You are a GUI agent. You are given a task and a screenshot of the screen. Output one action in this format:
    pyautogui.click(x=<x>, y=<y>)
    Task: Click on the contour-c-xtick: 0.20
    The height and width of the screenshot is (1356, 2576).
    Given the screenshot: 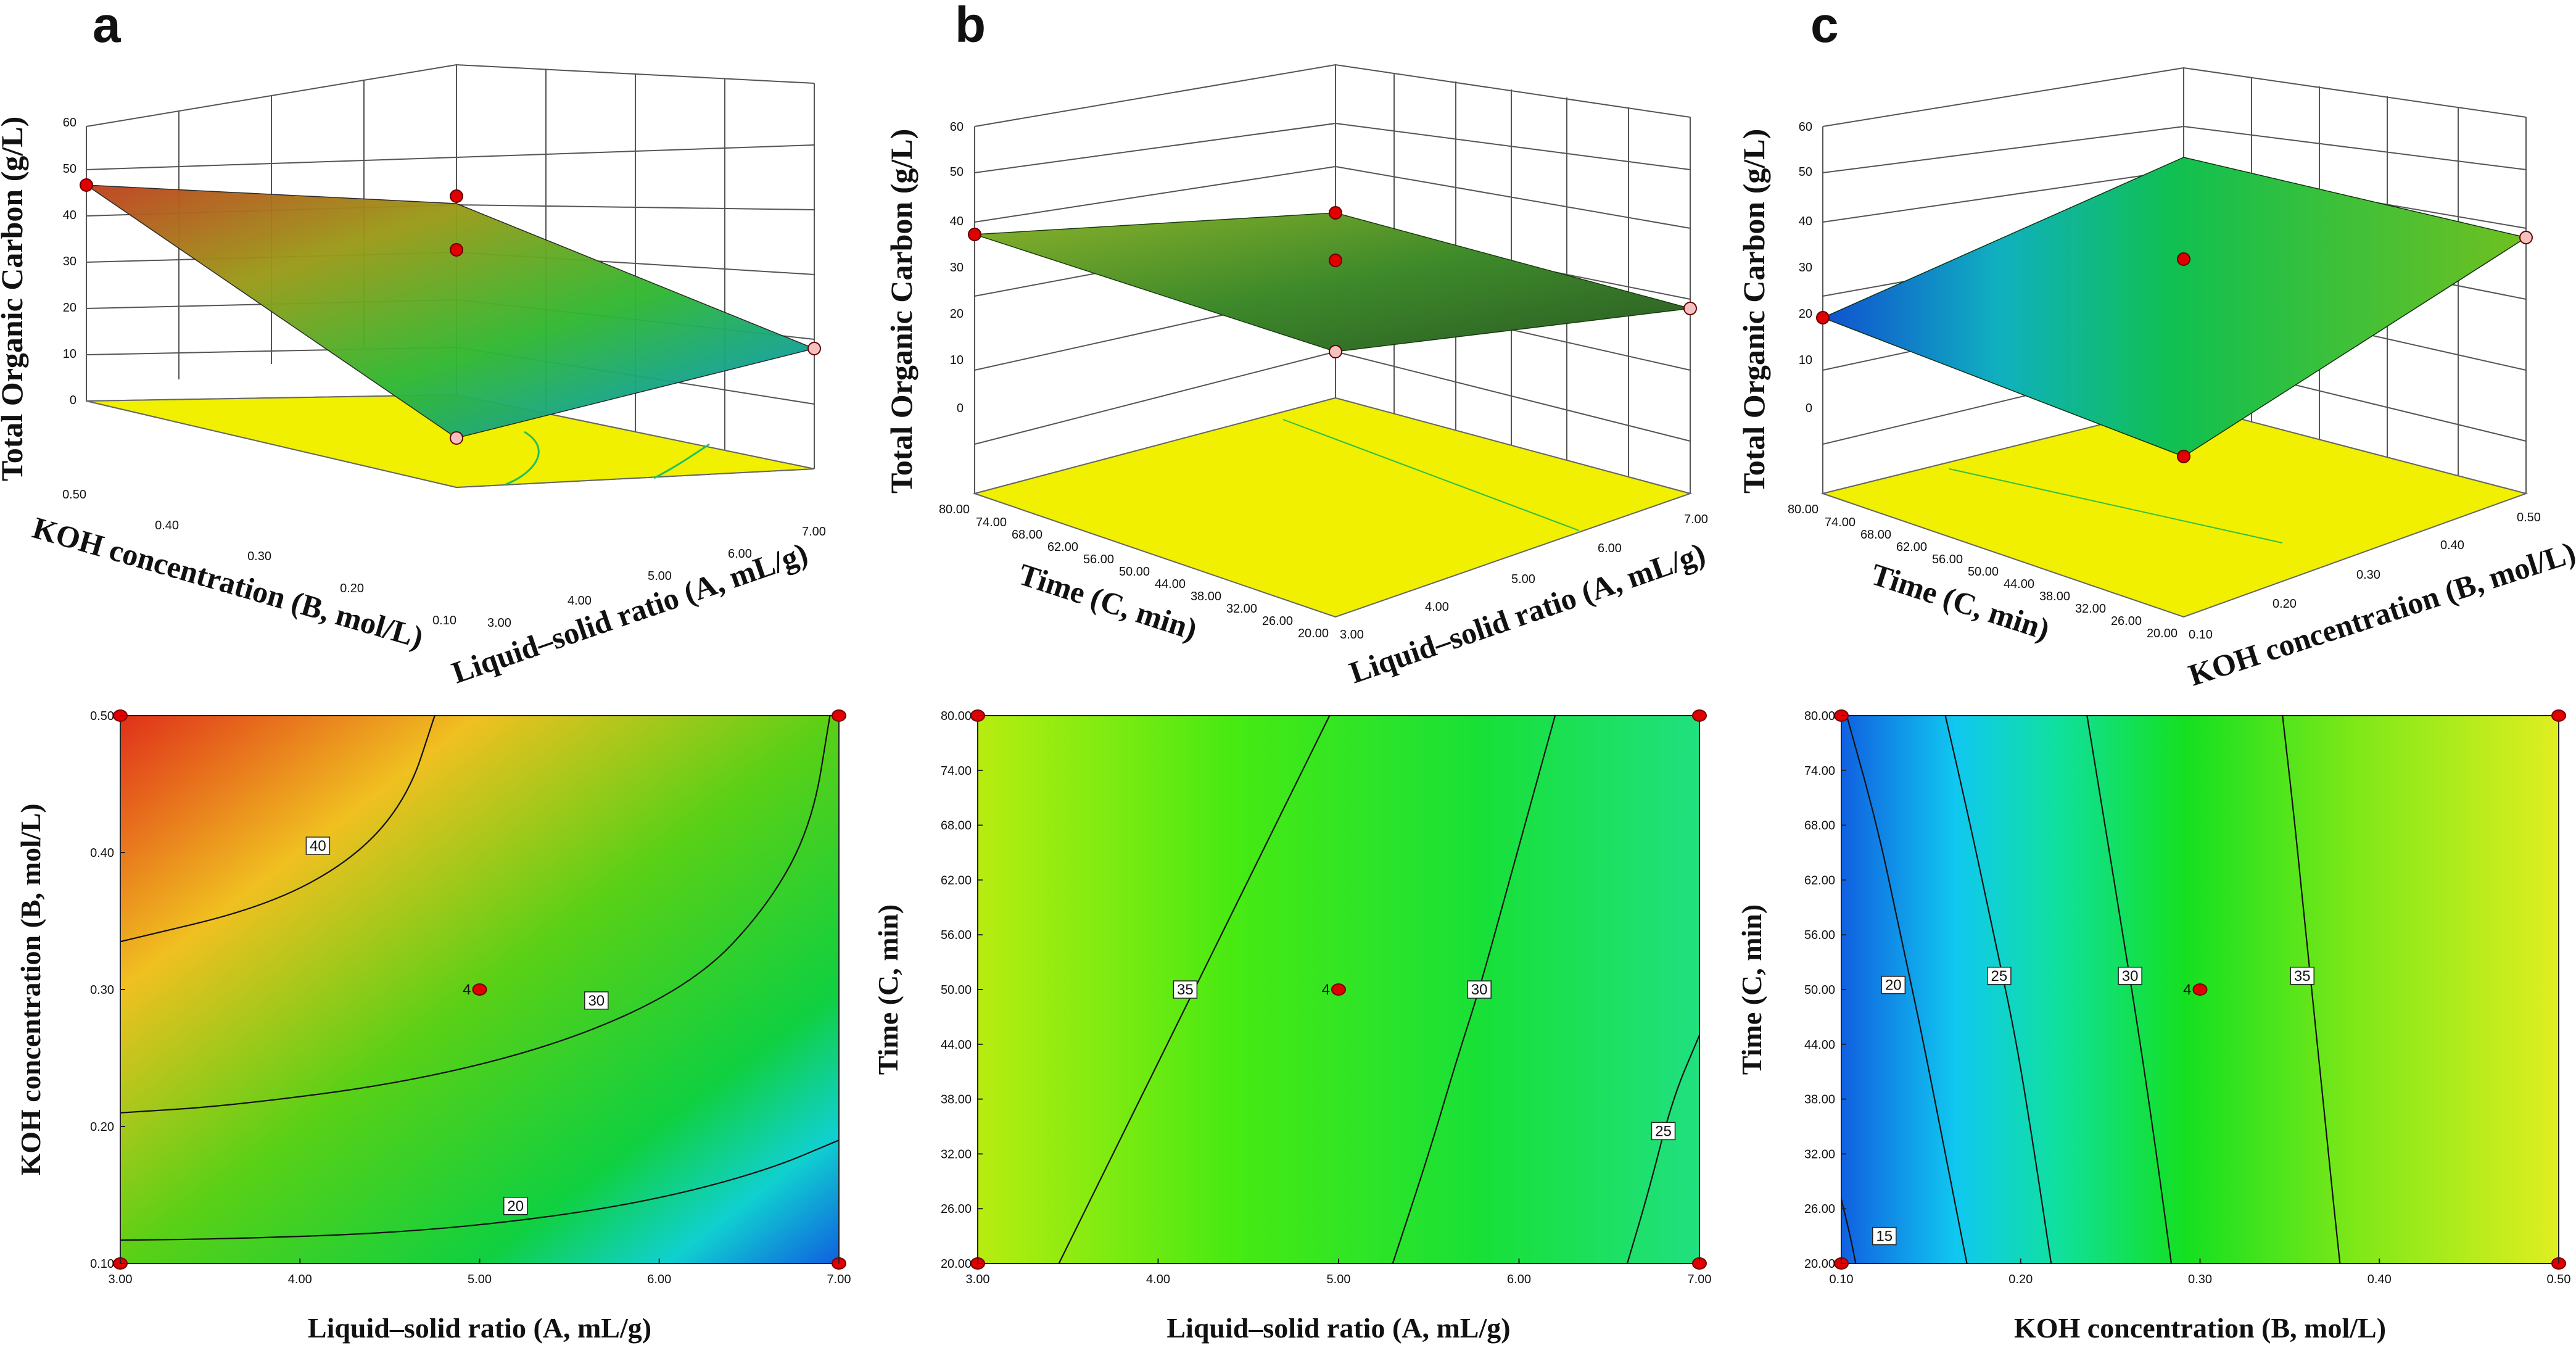 What is the action you would take?
    pyautogui.click(x=2020, y=1279)
    